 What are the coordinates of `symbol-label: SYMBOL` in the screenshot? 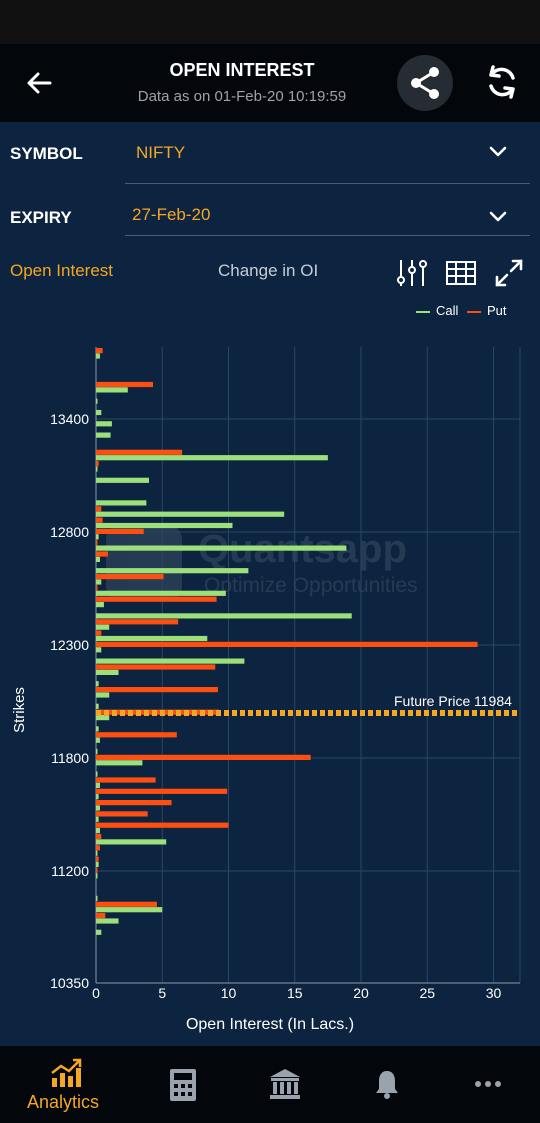 It's located at (46, 153).